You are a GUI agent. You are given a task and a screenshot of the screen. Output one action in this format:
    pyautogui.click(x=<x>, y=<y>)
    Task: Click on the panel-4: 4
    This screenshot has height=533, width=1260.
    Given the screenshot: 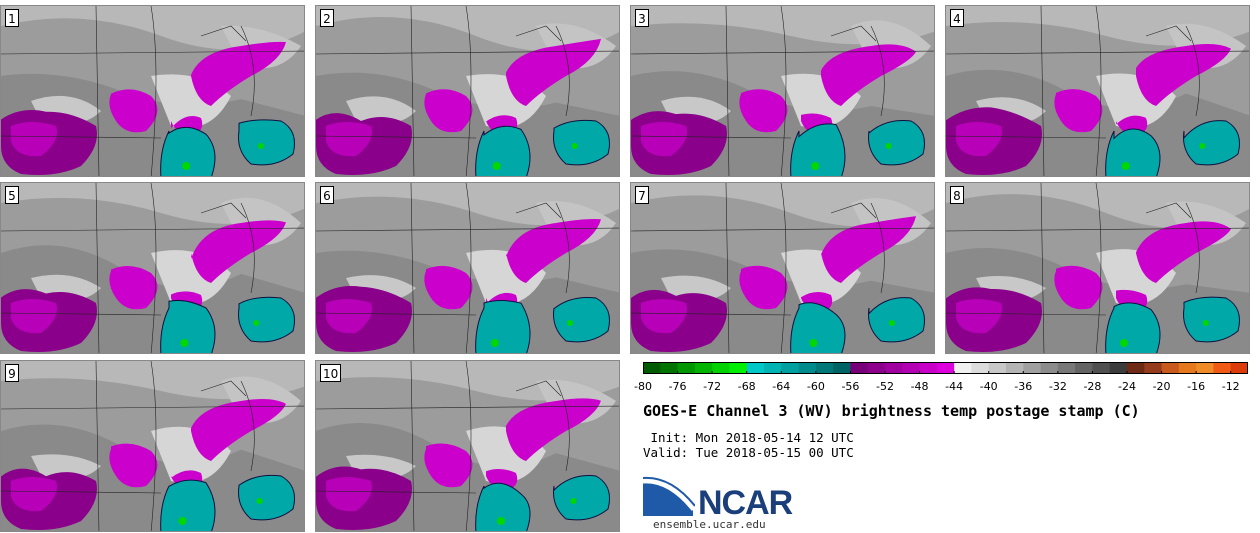 What is the action you would take?
    pyautogui.click(x=1097, y=91)
    